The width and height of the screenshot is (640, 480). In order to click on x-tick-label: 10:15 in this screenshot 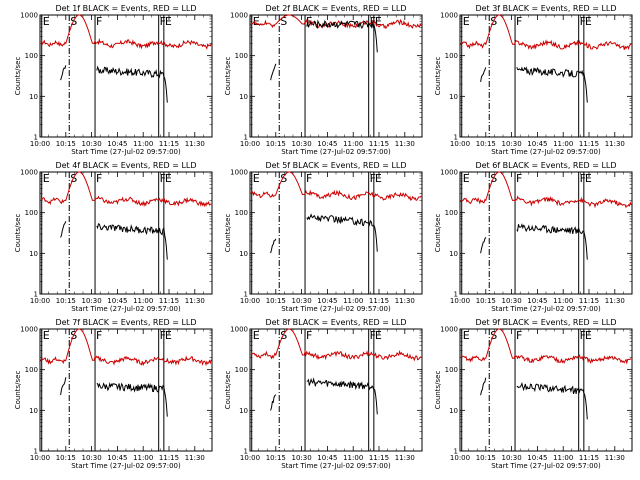, I will do `click(486, 301)`.